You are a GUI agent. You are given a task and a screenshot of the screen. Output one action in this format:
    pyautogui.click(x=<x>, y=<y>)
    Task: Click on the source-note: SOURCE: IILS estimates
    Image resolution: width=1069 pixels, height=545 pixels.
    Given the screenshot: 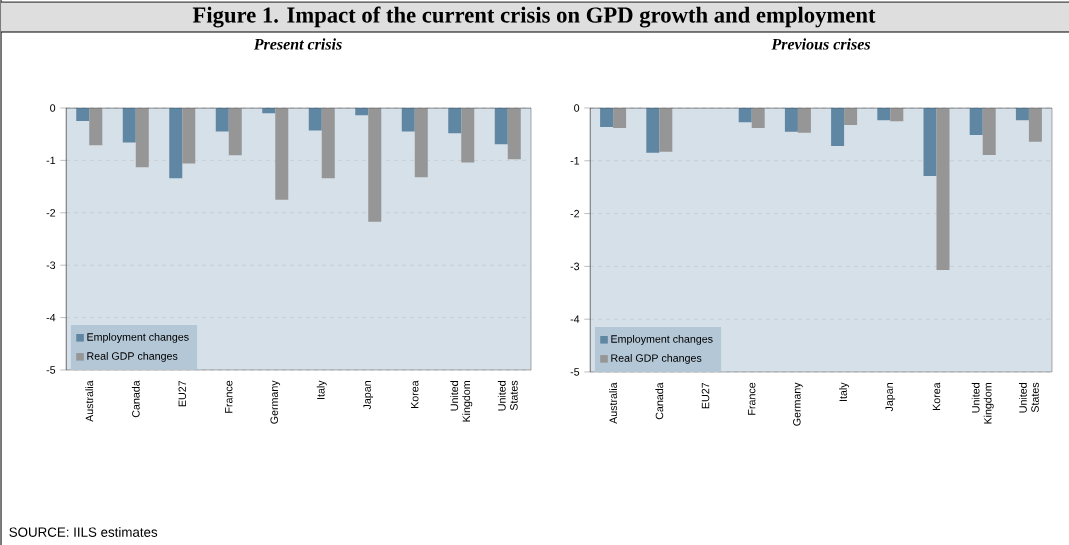 What is the action you would take?
    pyautogui.click(x=83, y=532)
    